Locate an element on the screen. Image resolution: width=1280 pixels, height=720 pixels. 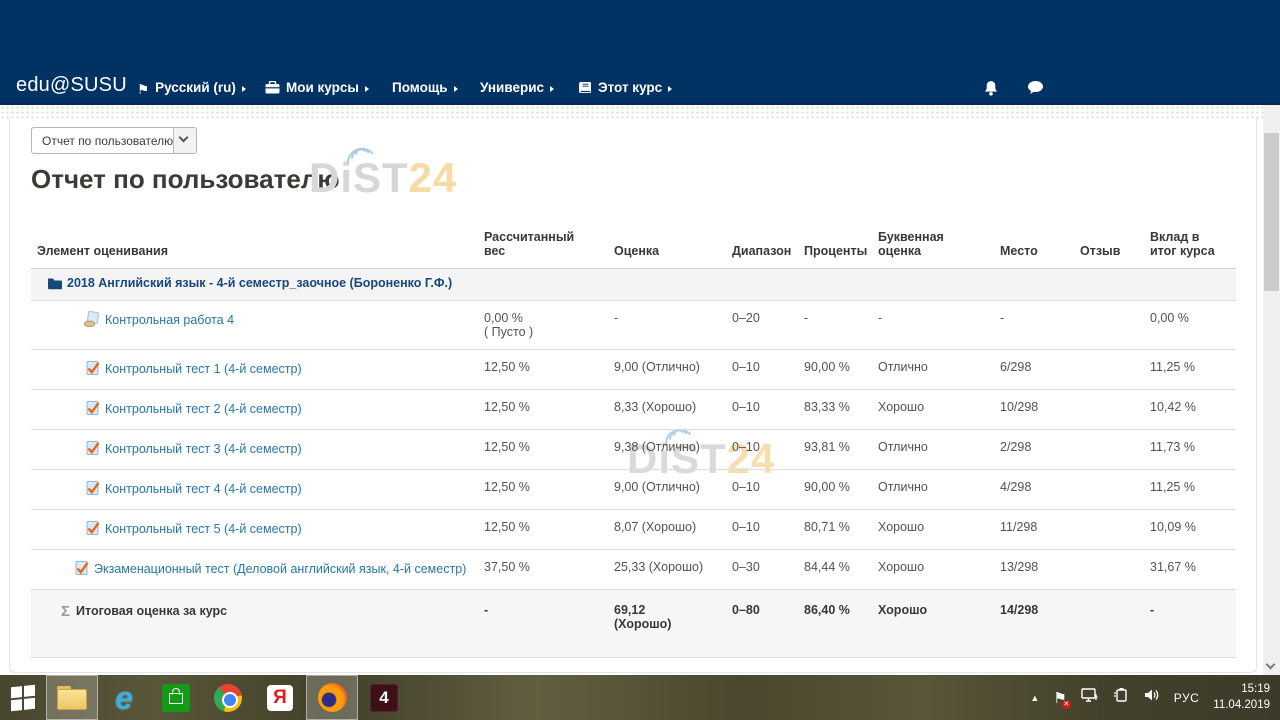
grade-item-link: Контрольный тест 5 (4-й семестр) is located at coordinates (203, 529).